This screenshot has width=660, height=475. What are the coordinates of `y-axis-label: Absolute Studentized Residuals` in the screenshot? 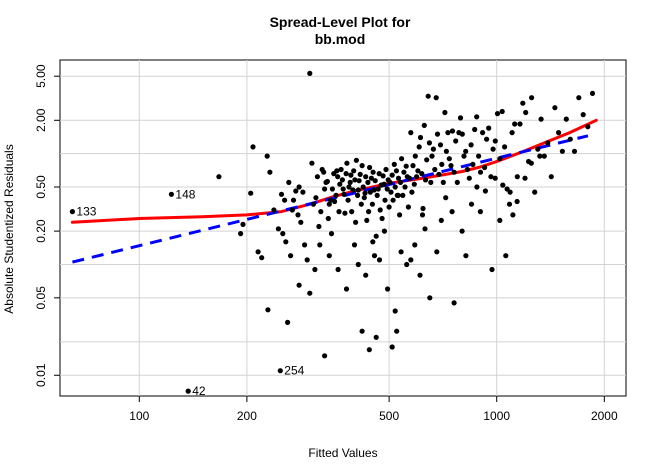 It's located at (9, 228).